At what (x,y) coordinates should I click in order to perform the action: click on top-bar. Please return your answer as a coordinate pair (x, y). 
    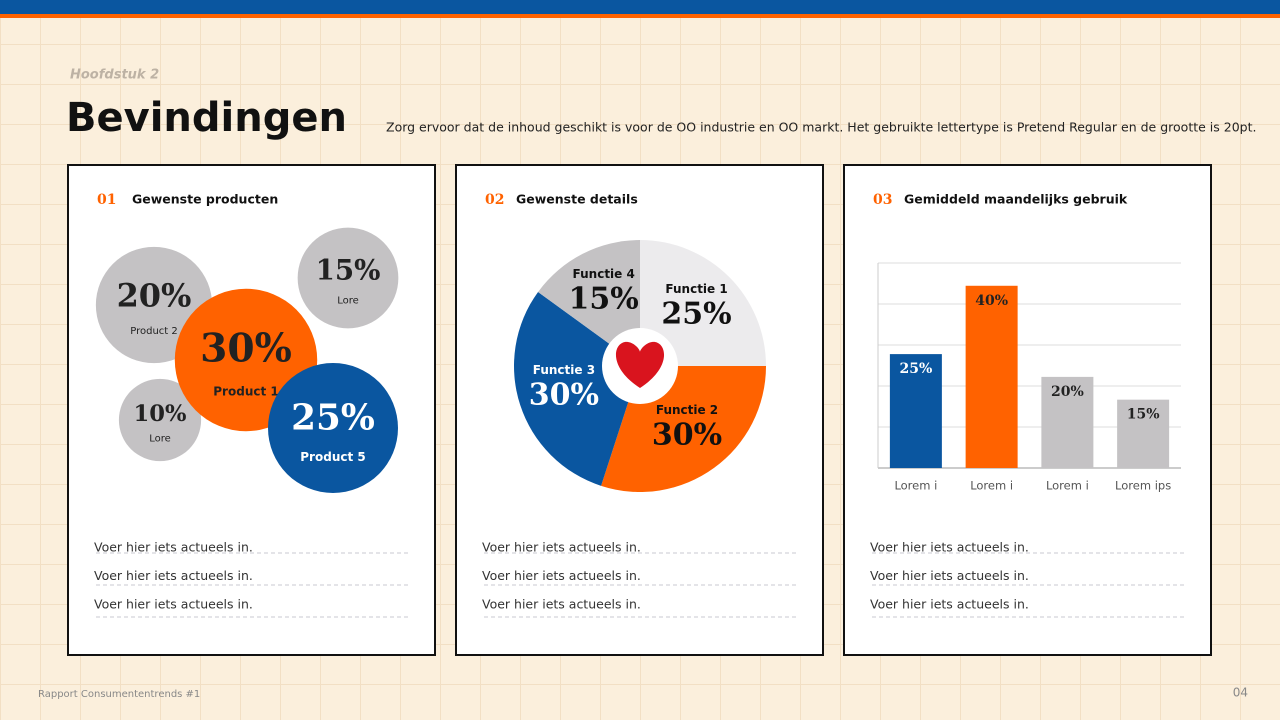
    Looking at the image, I should click on (640, 7).